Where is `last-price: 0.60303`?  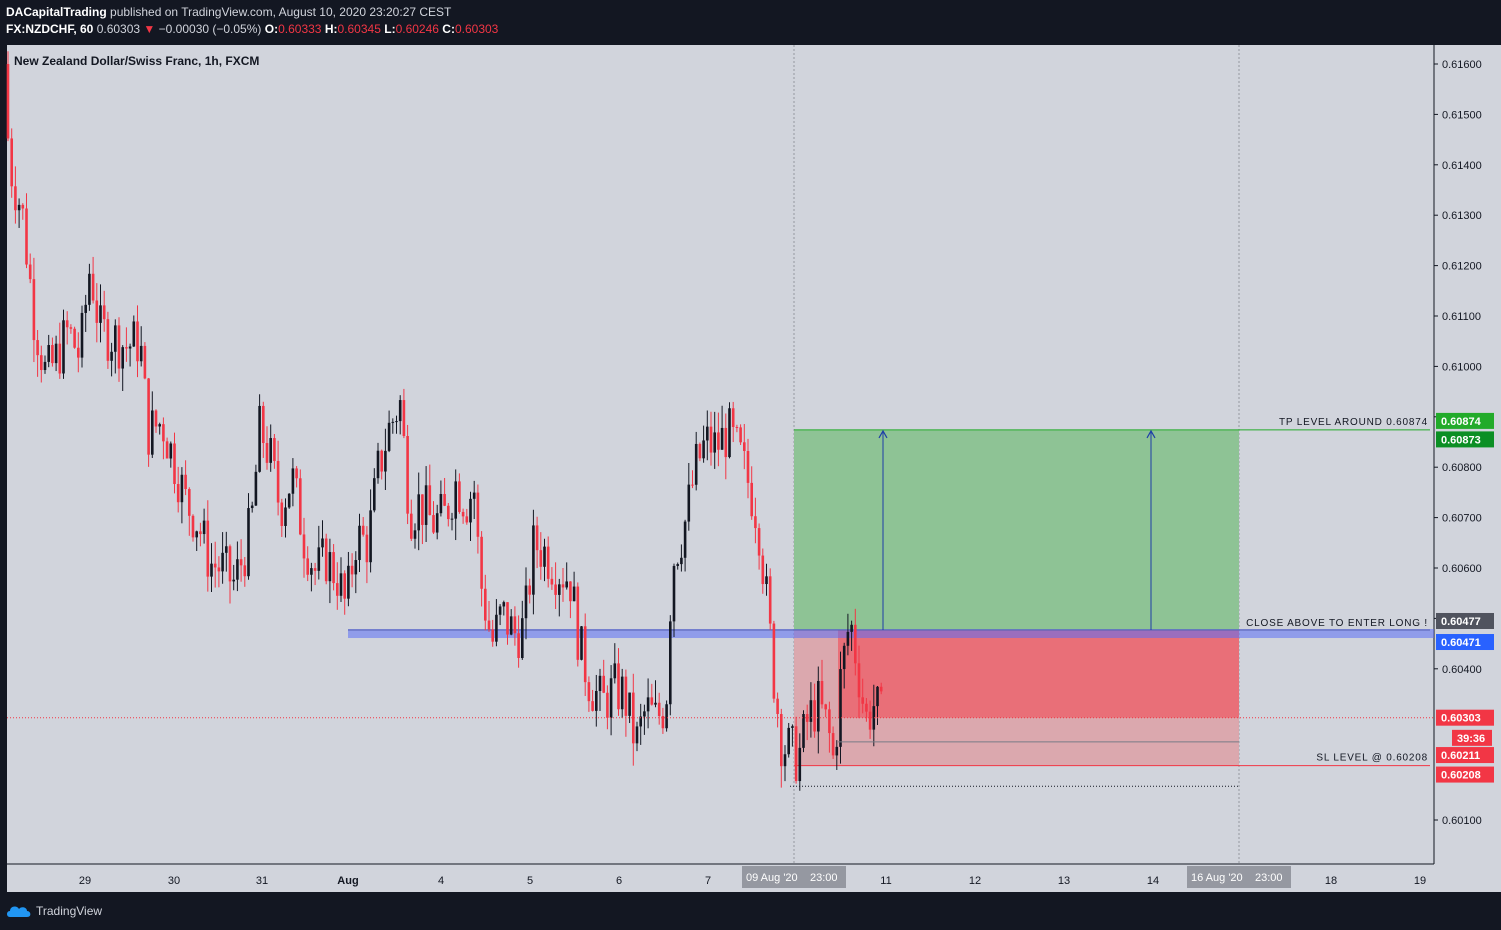 last-price: 0.60303 is located at coordinates (118, 29).